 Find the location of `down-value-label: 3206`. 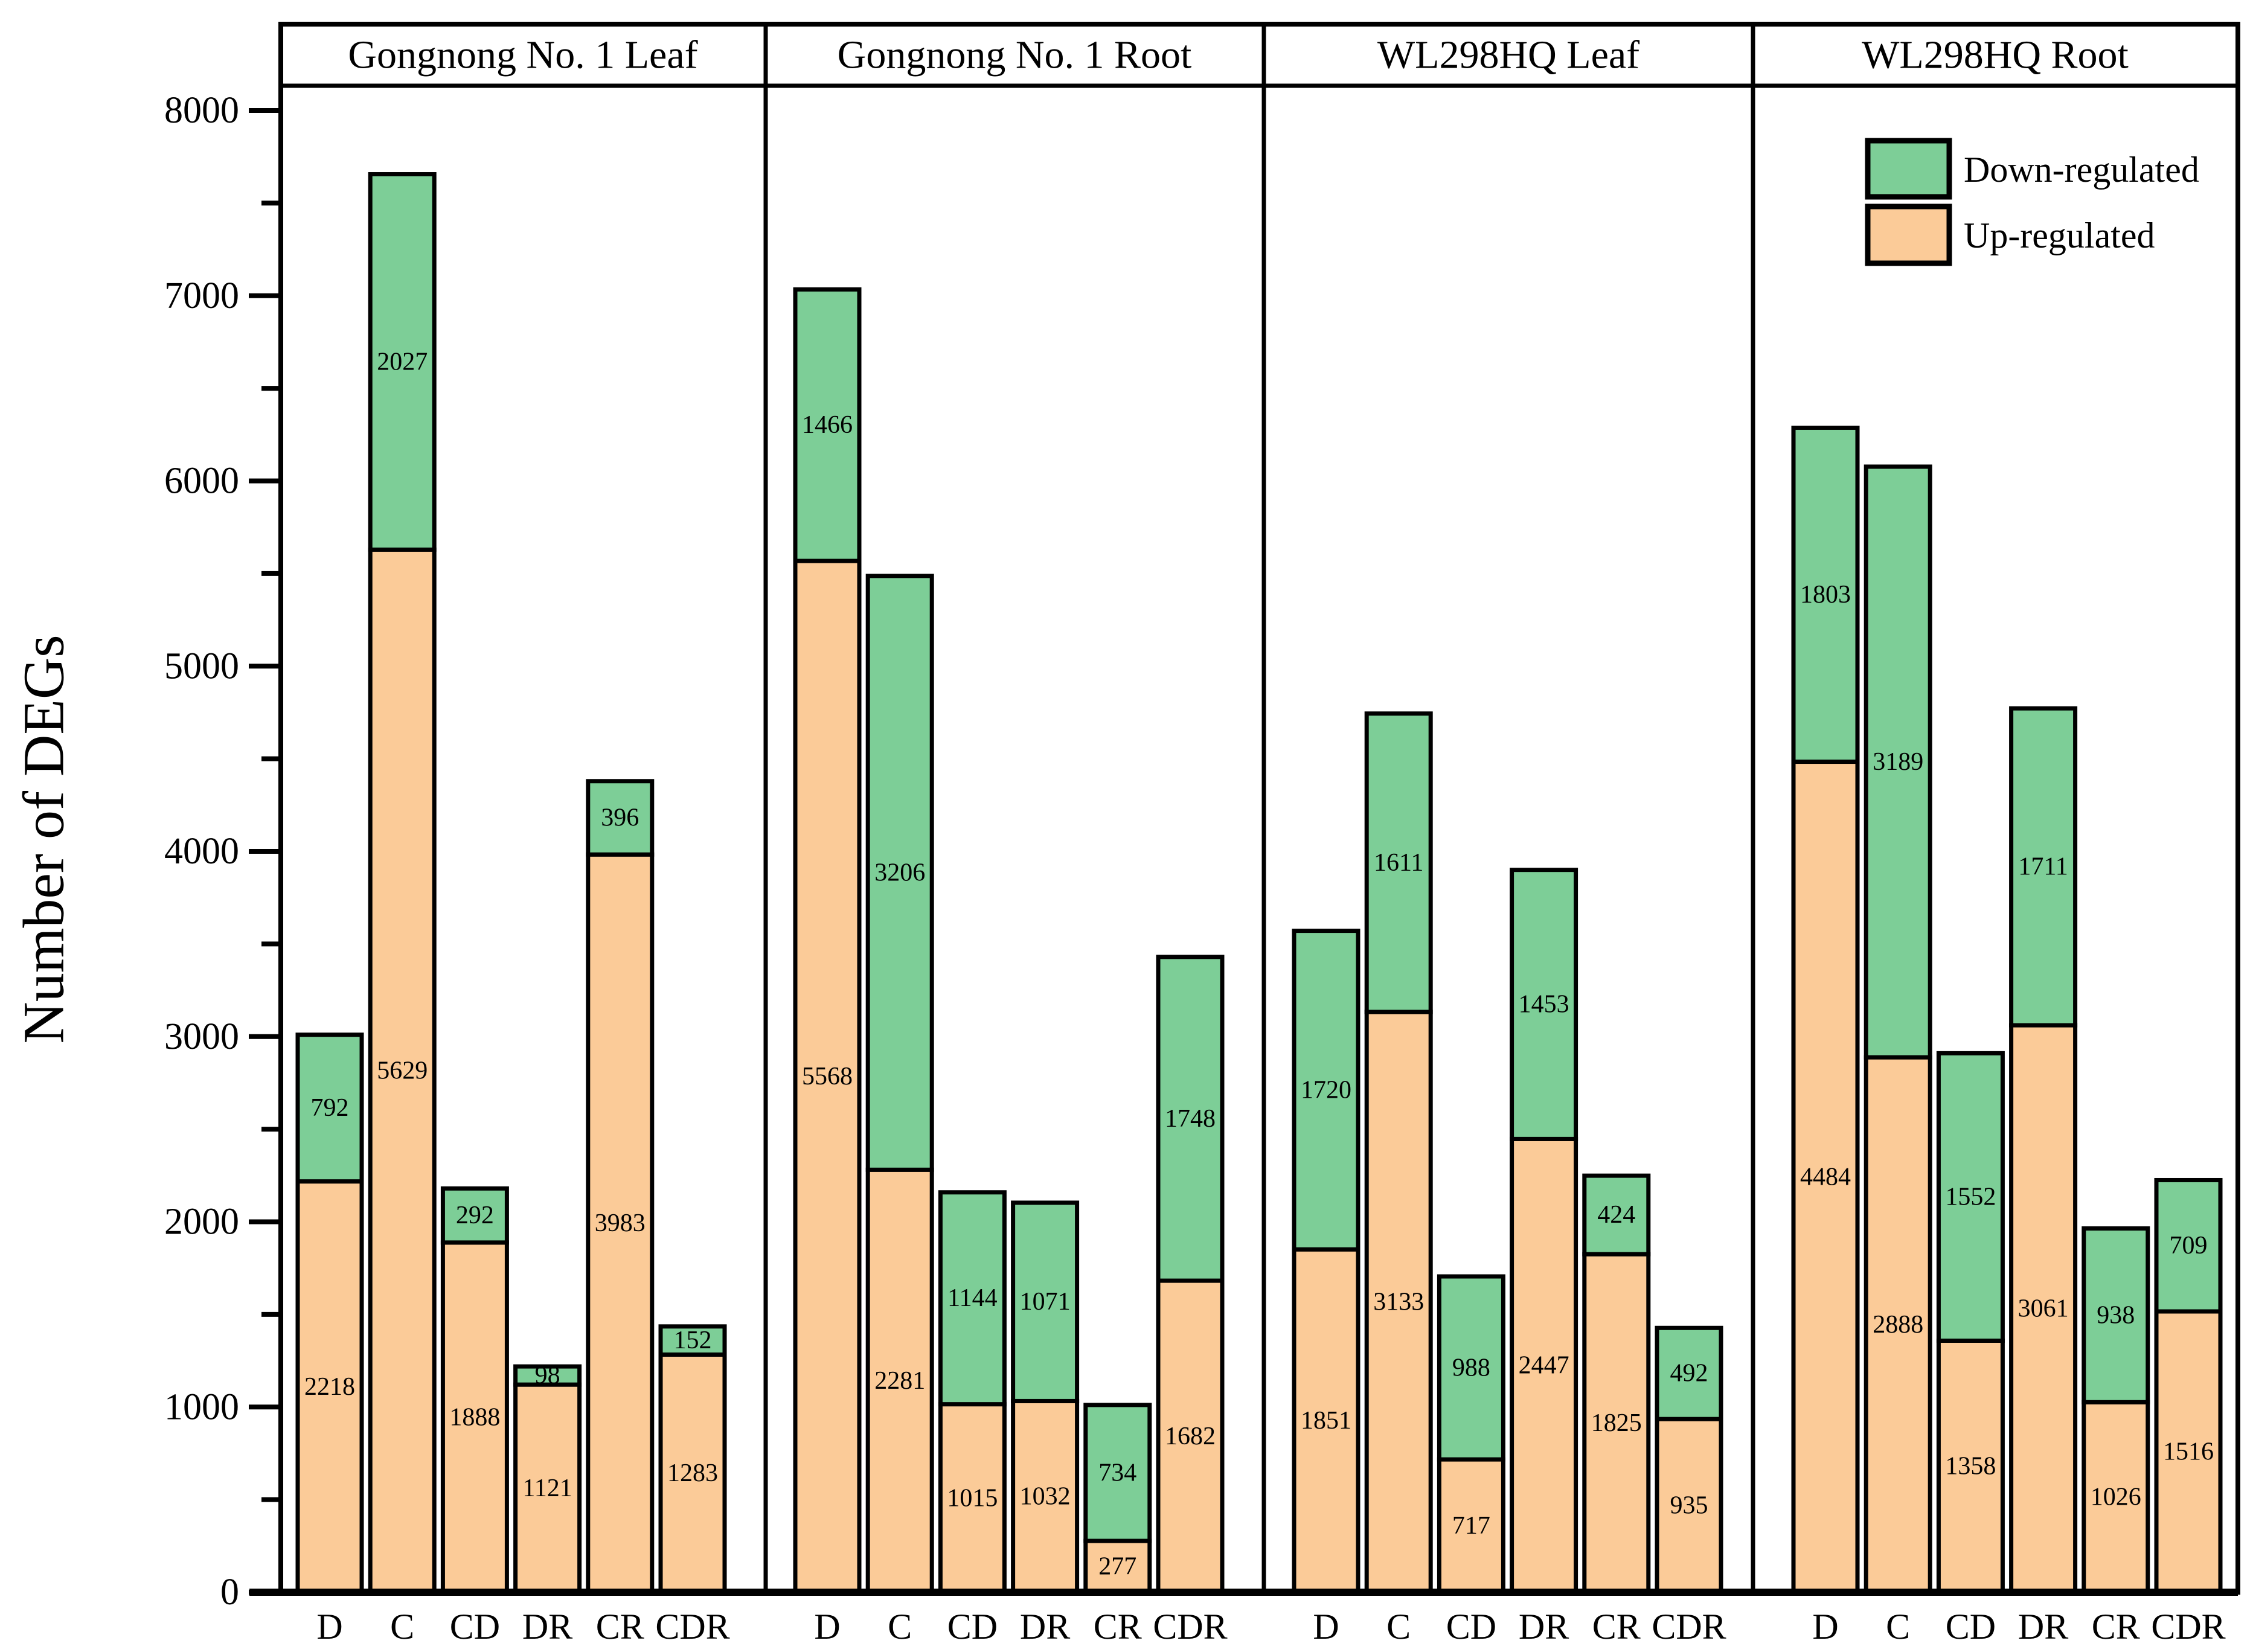

down-value-label: 3206 is located at coordinates (900, 873).